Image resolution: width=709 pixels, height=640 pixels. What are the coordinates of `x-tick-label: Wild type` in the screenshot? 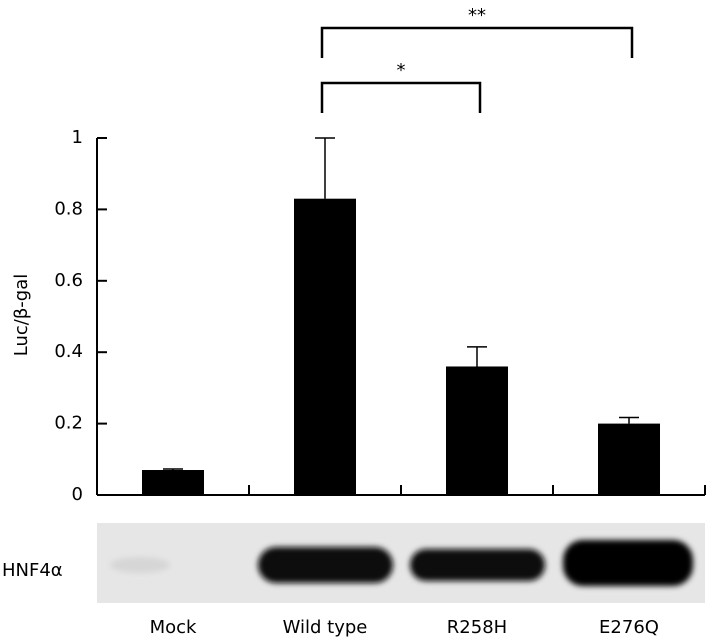 It's located at (325, 627).